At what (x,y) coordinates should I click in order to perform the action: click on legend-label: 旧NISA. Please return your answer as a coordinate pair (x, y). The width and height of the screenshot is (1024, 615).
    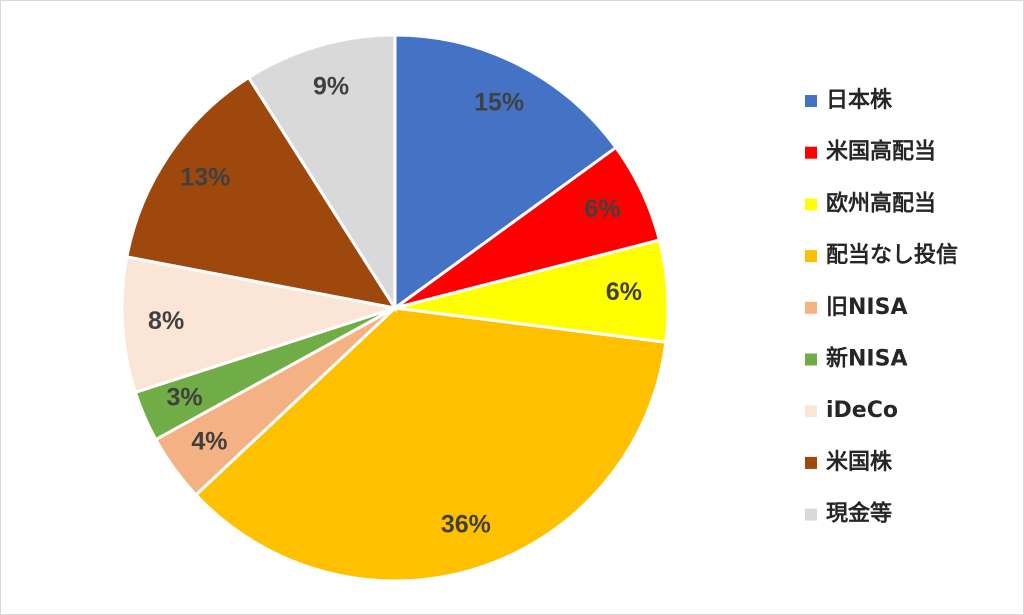
    Looking at the image, I should click on (866, 307).